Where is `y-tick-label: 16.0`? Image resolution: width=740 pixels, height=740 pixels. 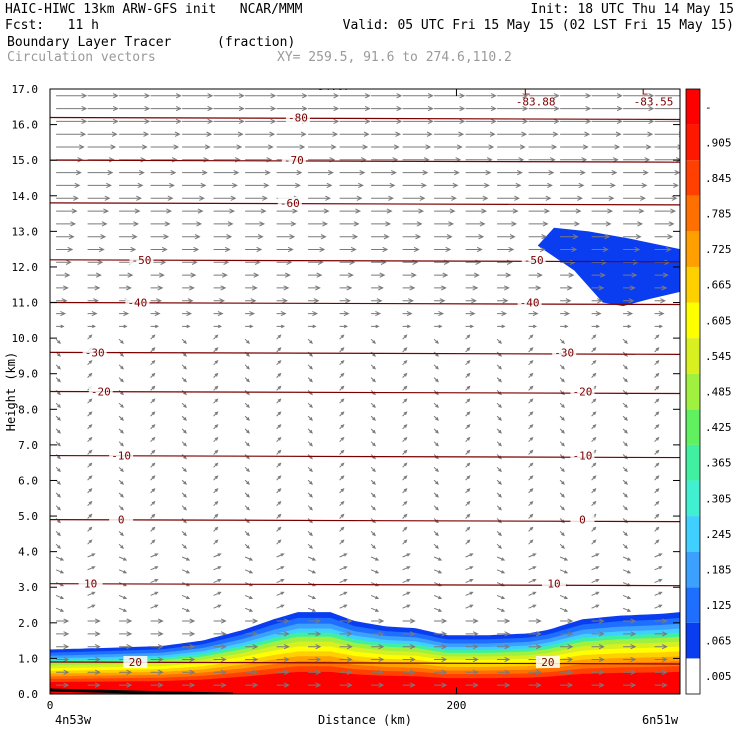
y-tick-label: 16.0 is located at coordinates (25, 125).